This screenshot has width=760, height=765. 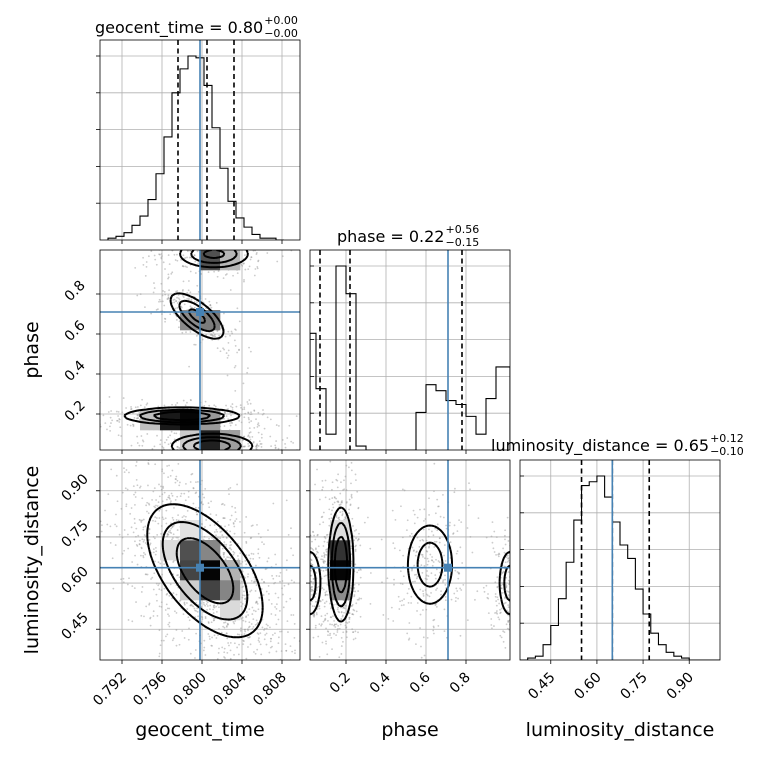 What do you see at coordinates (390, 236) in the screenshot?
I see `title-phase: phase = 0.22` at bounding box center [390, 236].